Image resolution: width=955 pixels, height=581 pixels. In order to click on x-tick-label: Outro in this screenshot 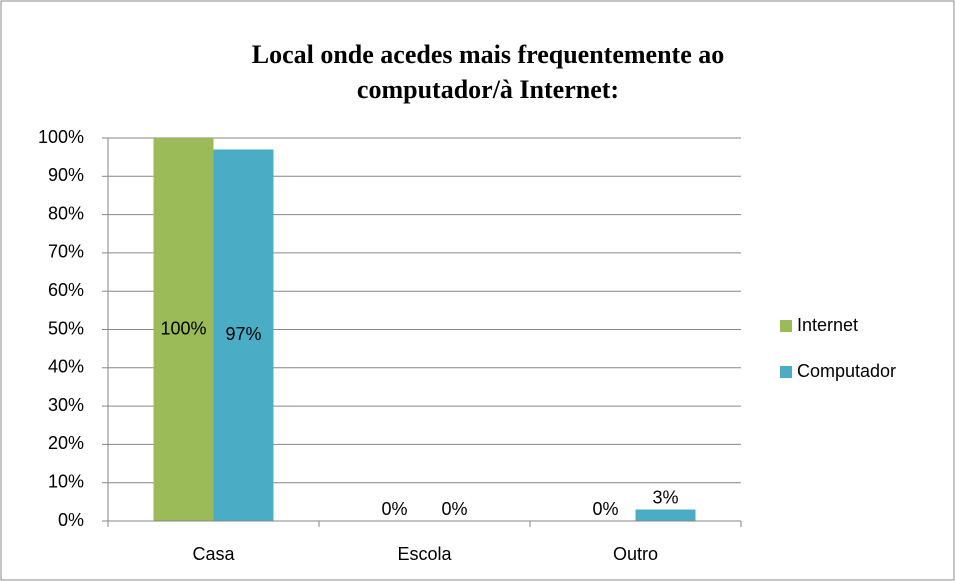, I will do `click(635, 554)`.